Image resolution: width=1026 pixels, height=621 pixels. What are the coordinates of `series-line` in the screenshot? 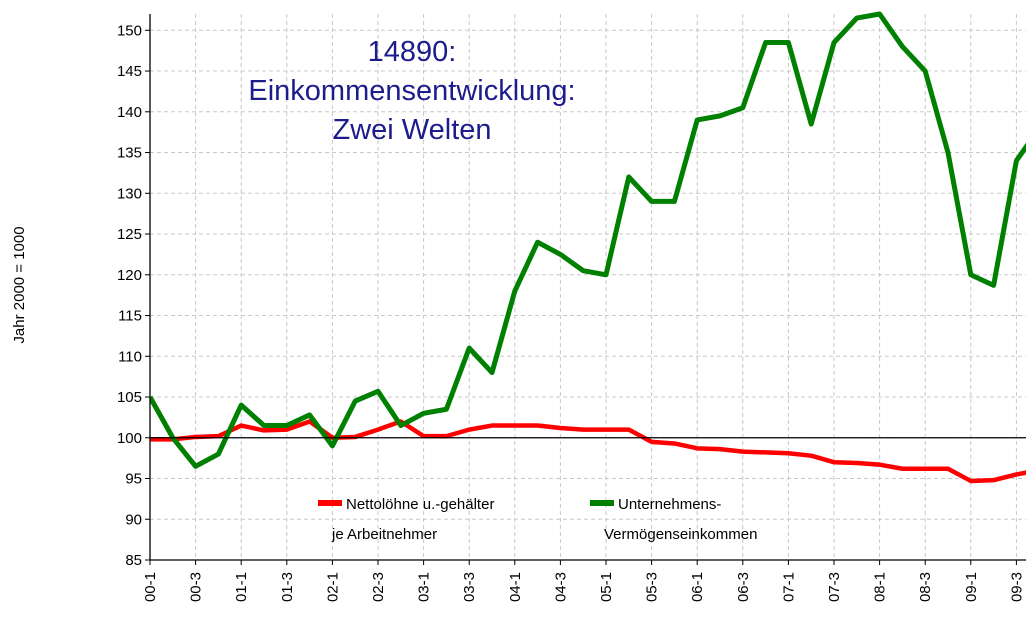 It's located at (588, 451).